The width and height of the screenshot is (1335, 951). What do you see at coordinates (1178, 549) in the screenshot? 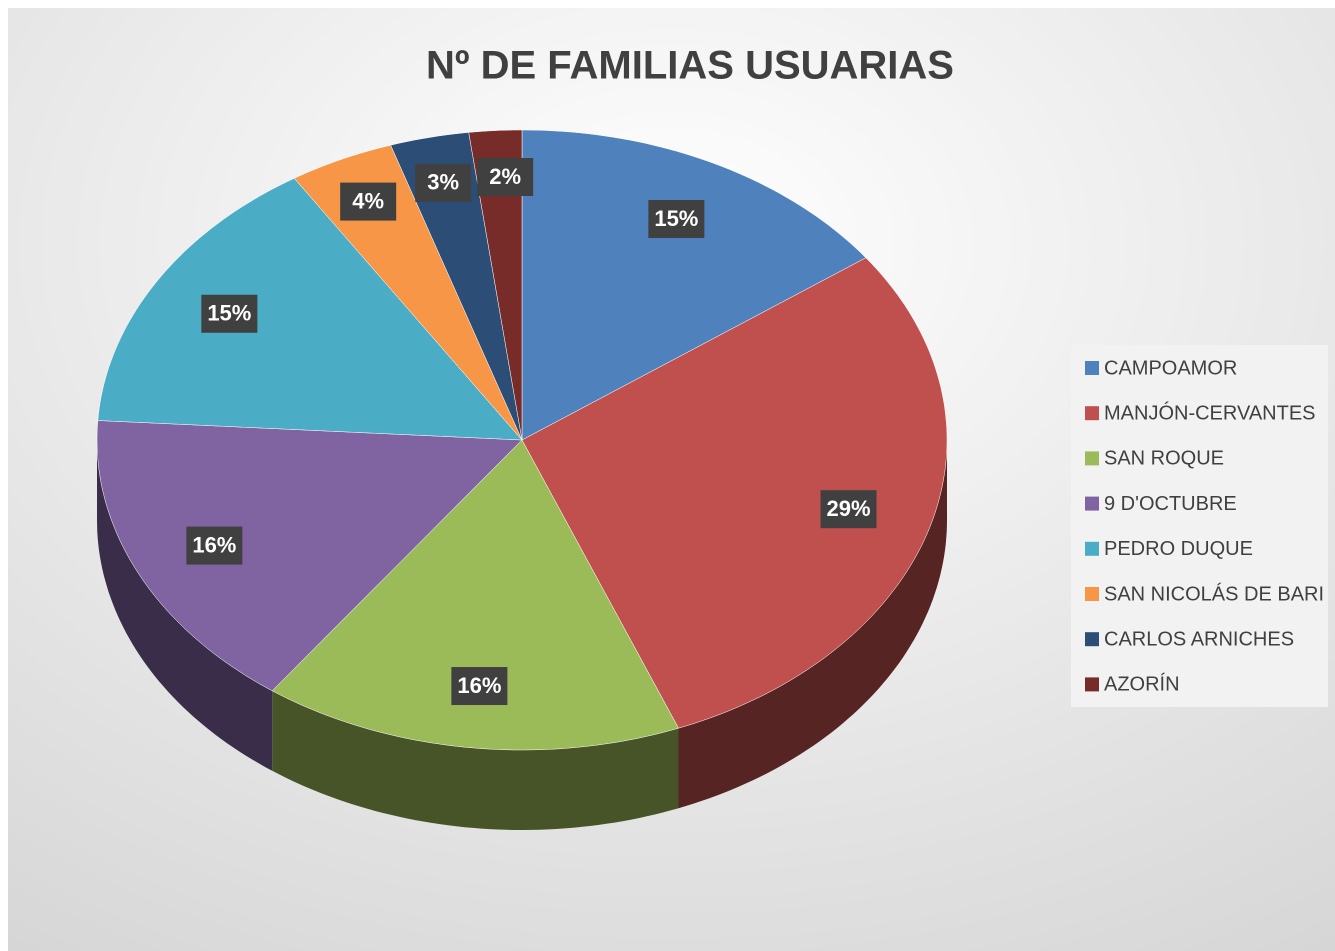
I see `legend-label: PEDRO DUQUE` at bounding box center [1178, 549].